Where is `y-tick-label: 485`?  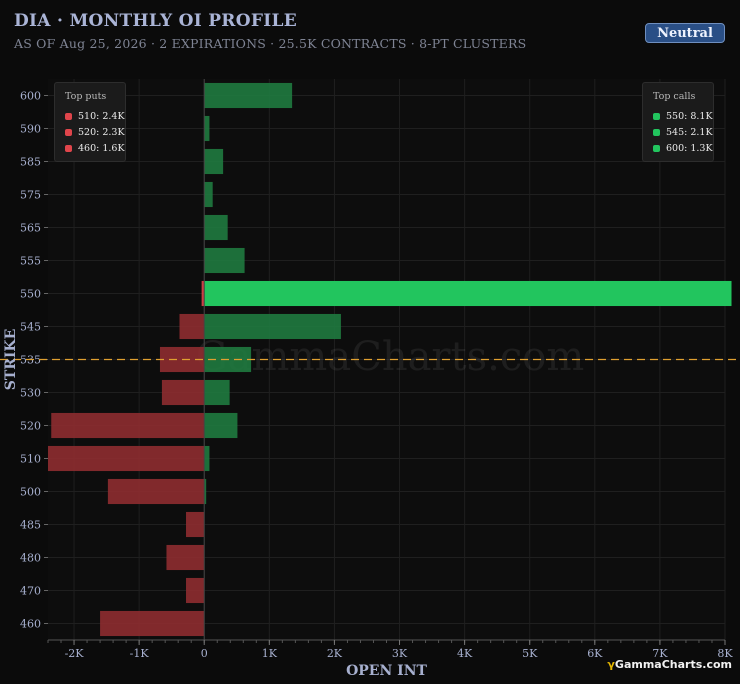 y-tick-label: 485 is located at coordinates (30, 525).